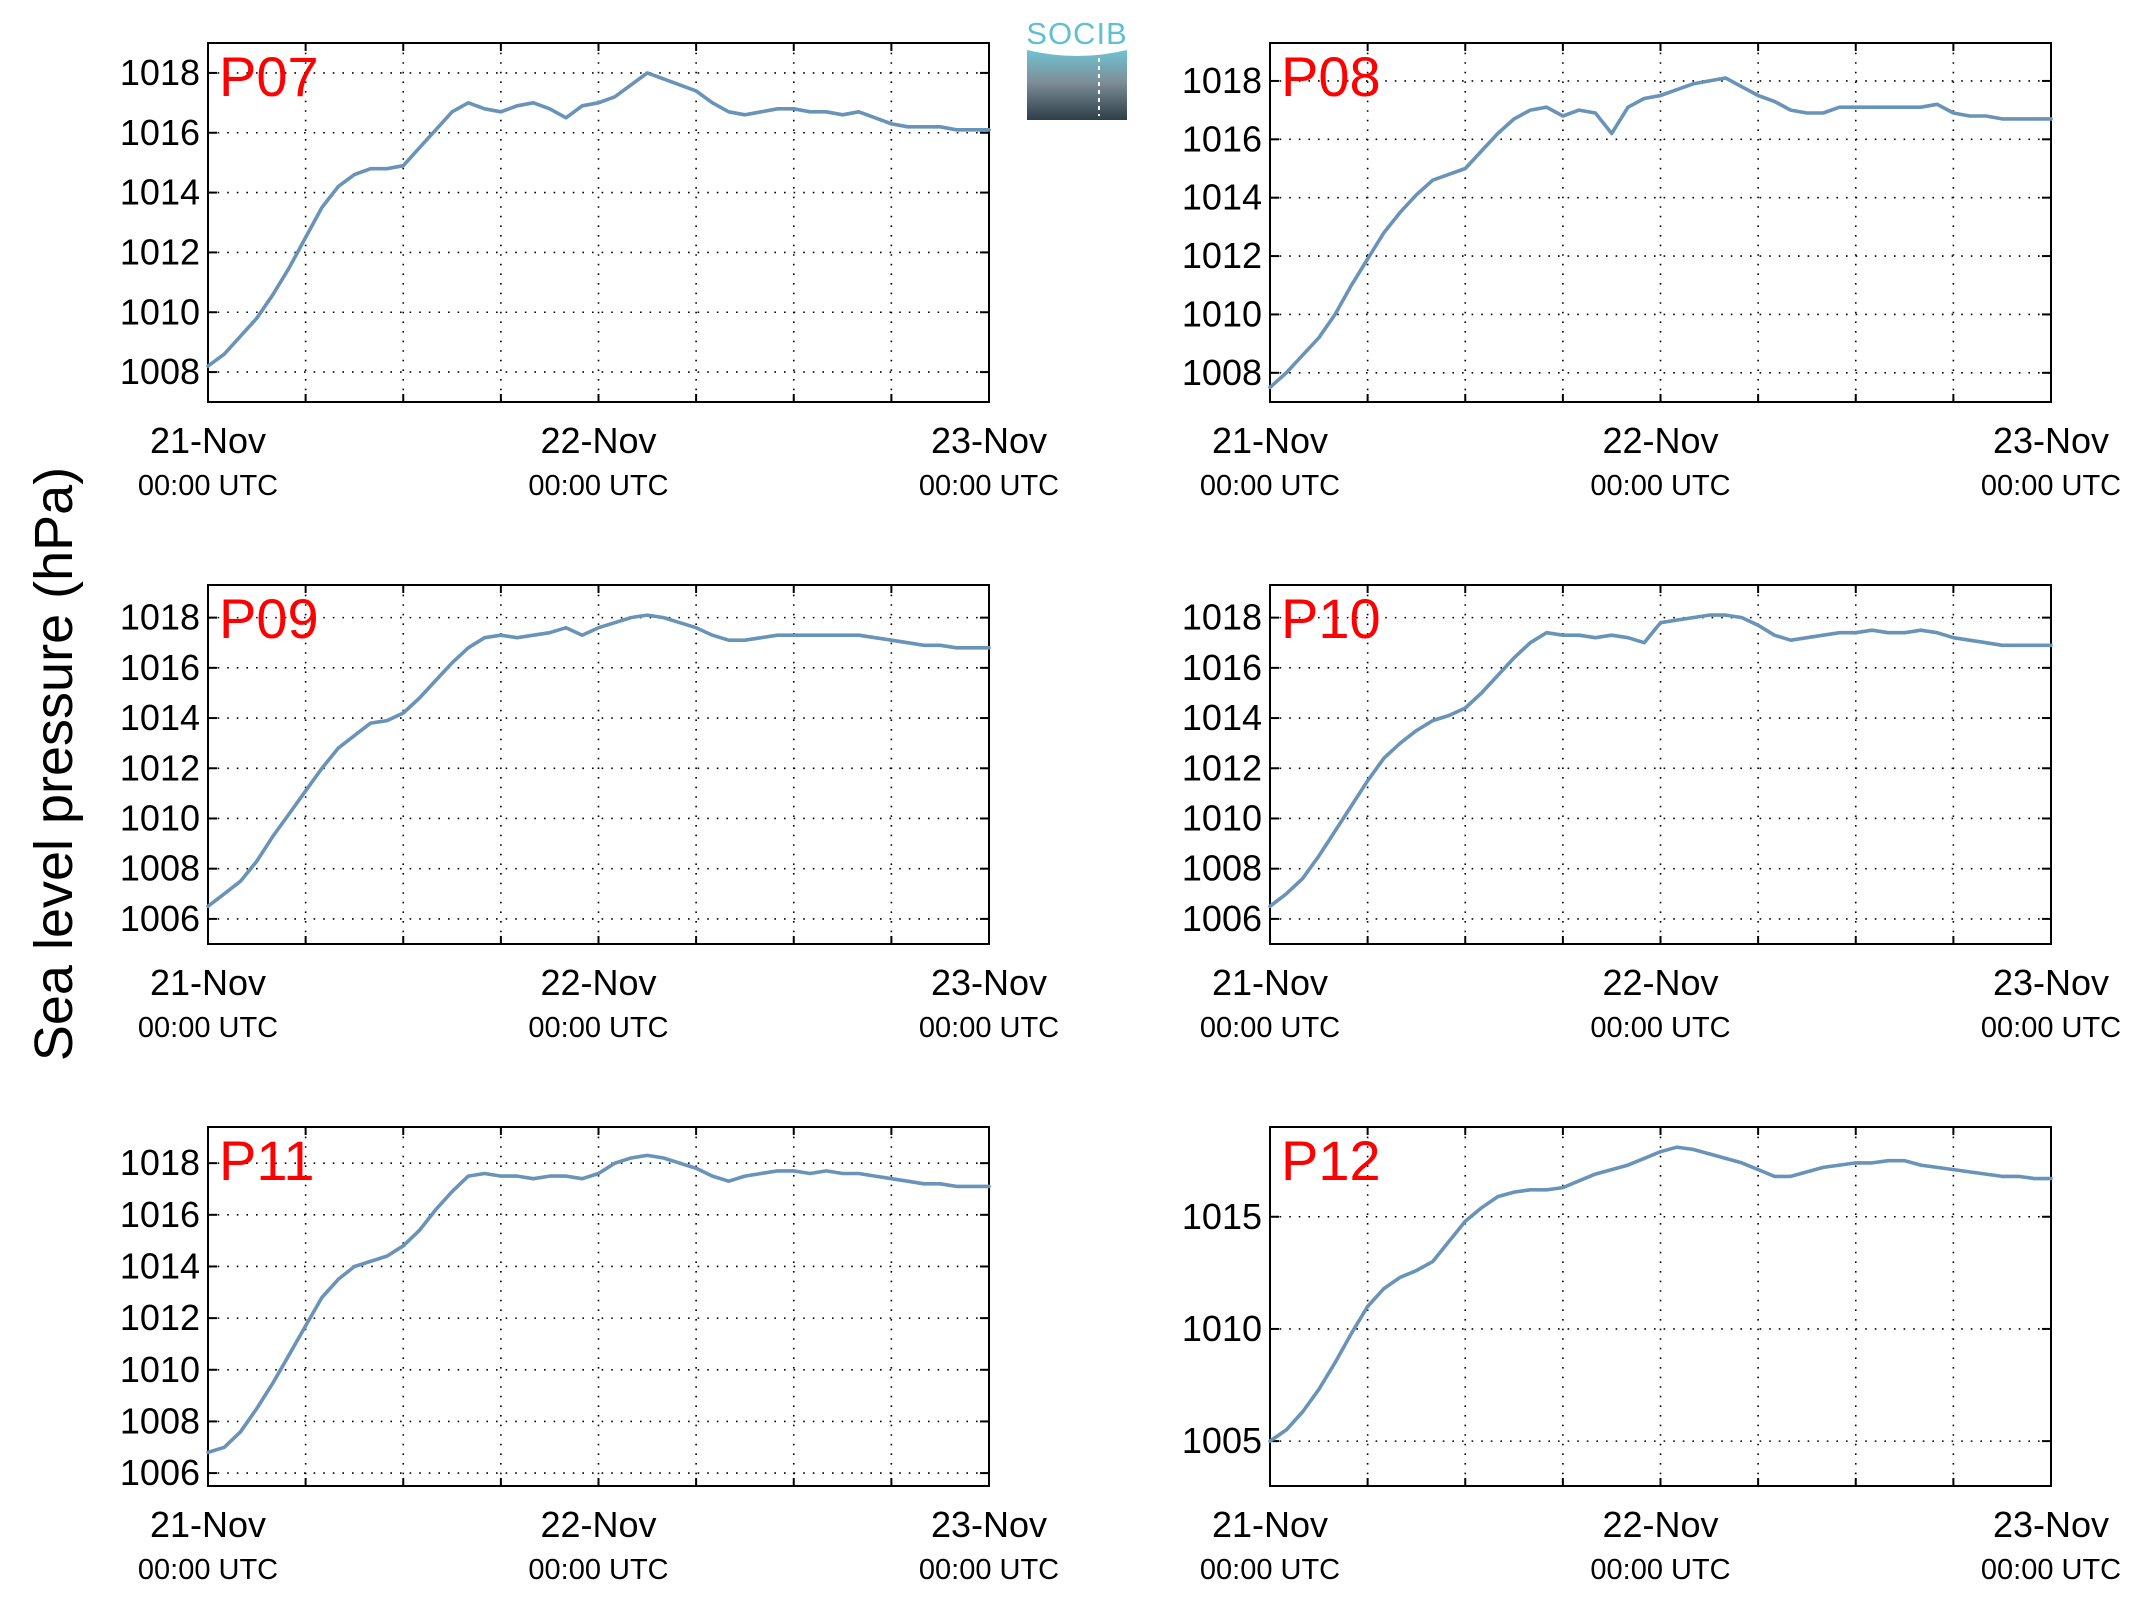 Image resolution: width=2133 pixels, height=1608 pixels. Describe the element at coordinates (1331, 1160) in the screenshot. I see `panel-title: P12` at that location.